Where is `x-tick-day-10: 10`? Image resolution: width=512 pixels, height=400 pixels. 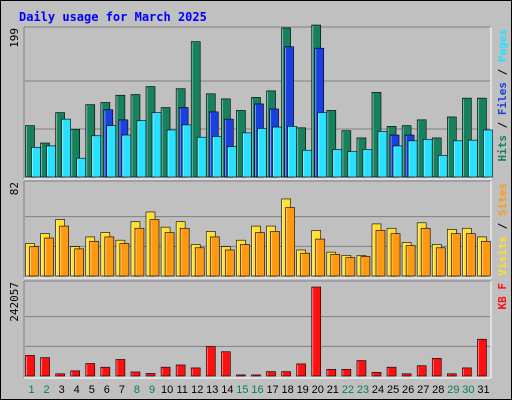
x-tick-day-10: 10 is located at coordinates (167, 390).